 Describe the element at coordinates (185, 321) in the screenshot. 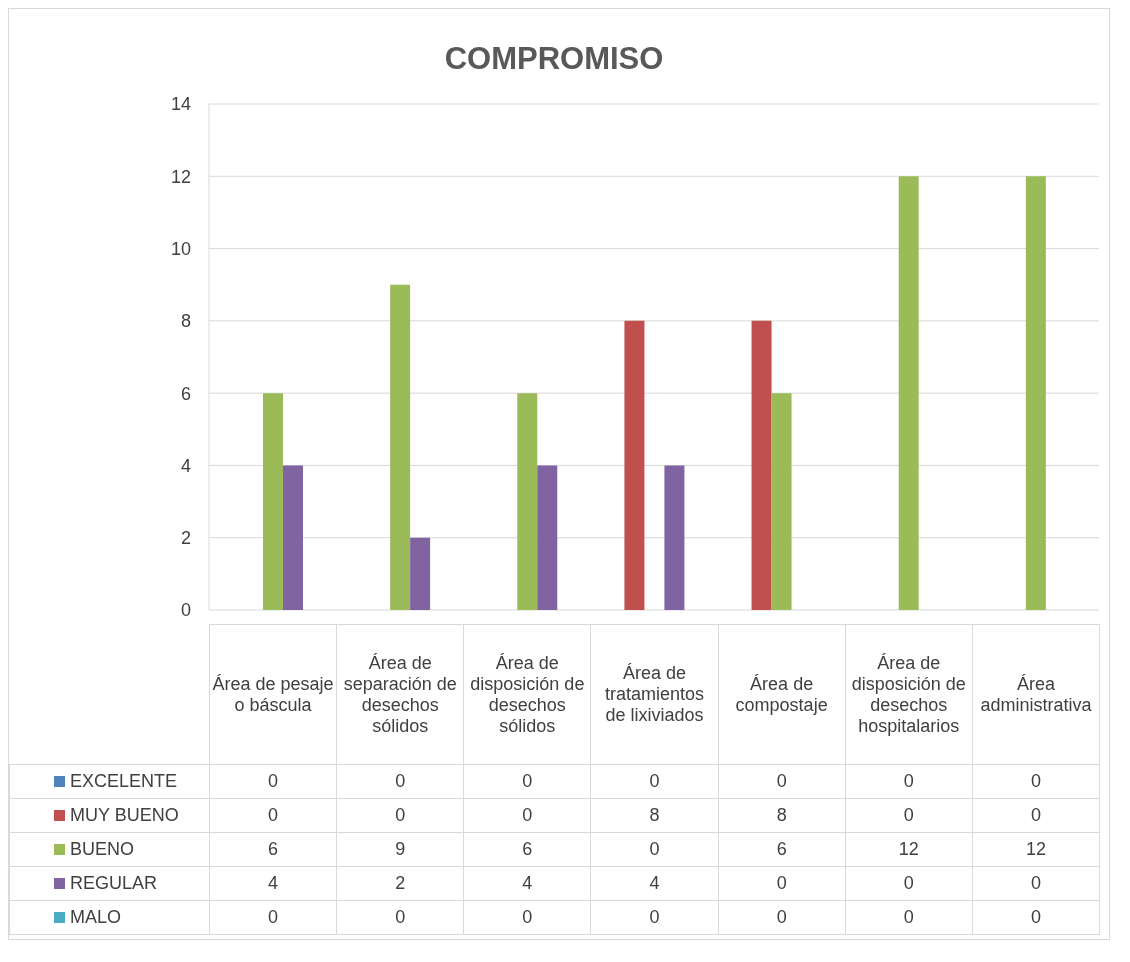

I see `y-tick-label: 8` at that location.